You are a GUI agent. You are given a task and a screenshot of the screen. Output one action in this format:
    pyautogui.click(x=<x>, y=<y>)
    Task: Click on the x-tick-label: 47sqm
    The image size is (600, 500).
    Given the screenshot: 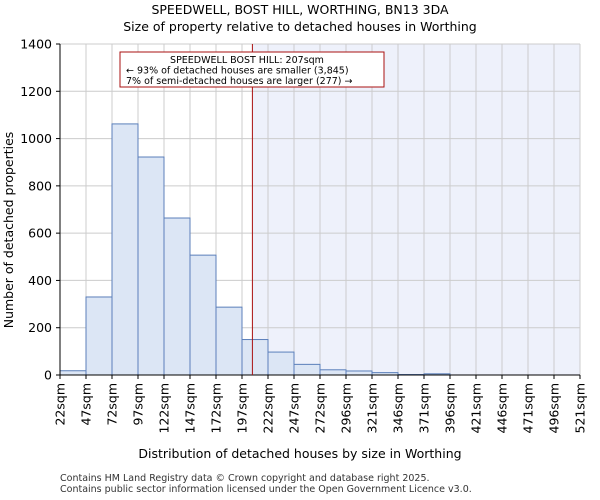 What is the action you would take?
    pyautogui.click(x=86, y=404)
    